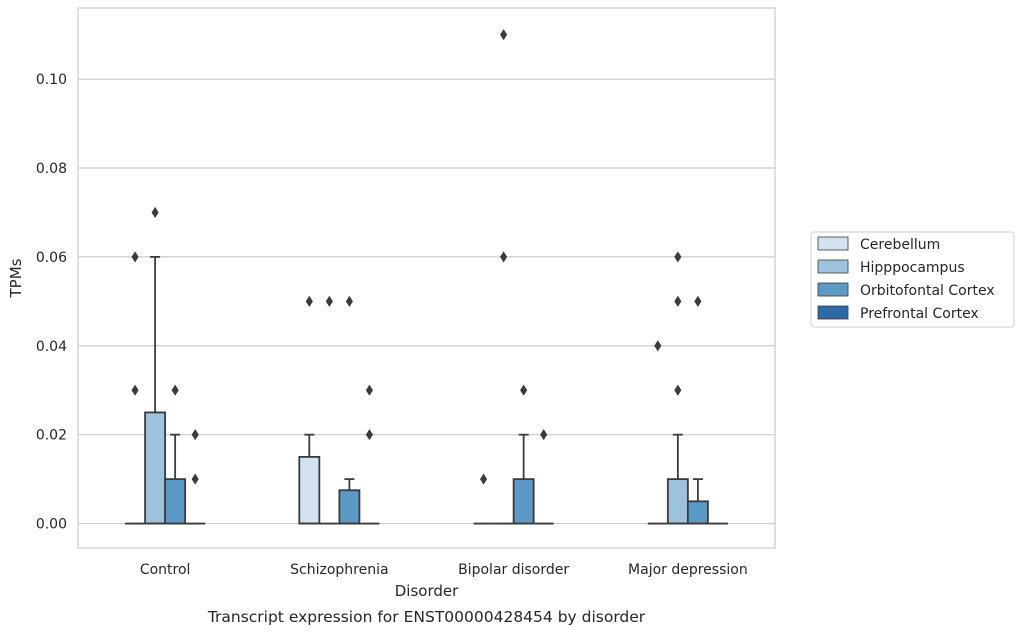 The width and height of the screenshot is (1023, 634). What do you see at coordinates (51, 302) in the screenshot?
I see `y-tick-labels: 0.00 0.02 0.04 0.06 0.08 0.10` at bounding box center [51, 302].